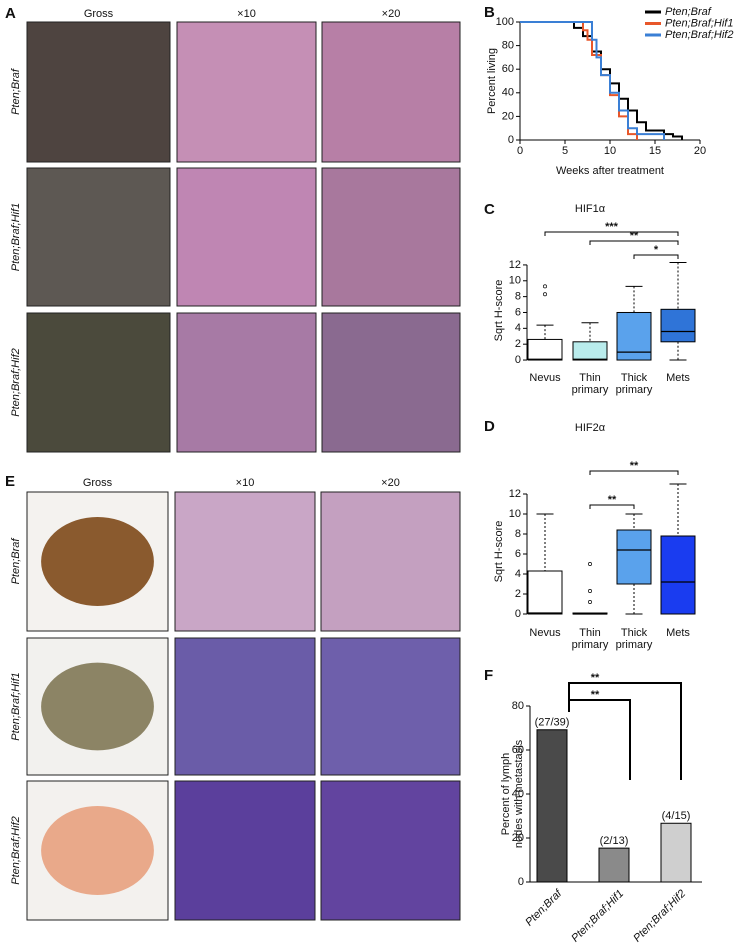  I want to click on column-header: Gross, so click(99, 14).